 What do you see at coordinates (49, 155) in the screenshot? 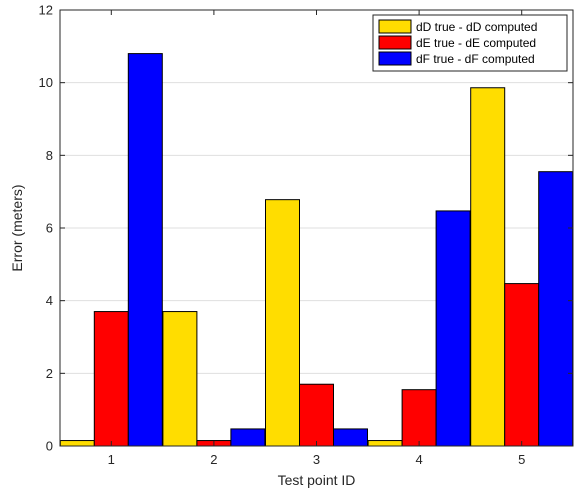
I see `y-tick-label: 8` at bounding box center [49, 155].